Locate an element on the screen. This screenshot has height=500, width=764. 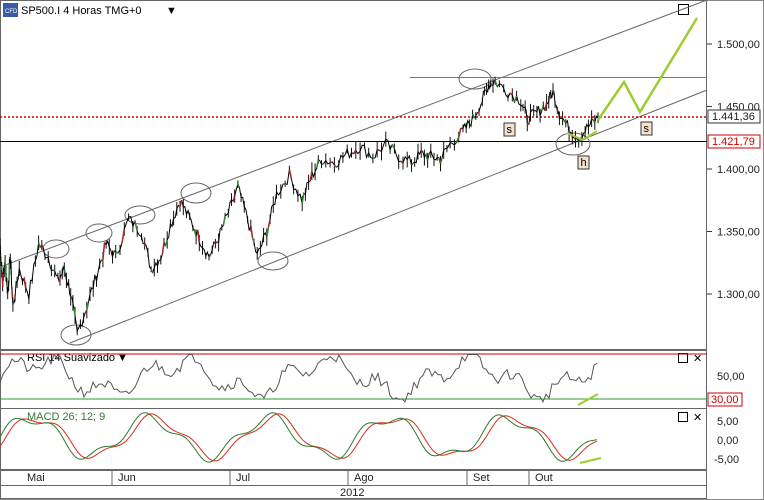
svg-text: s is located at coordinates (647, 129).